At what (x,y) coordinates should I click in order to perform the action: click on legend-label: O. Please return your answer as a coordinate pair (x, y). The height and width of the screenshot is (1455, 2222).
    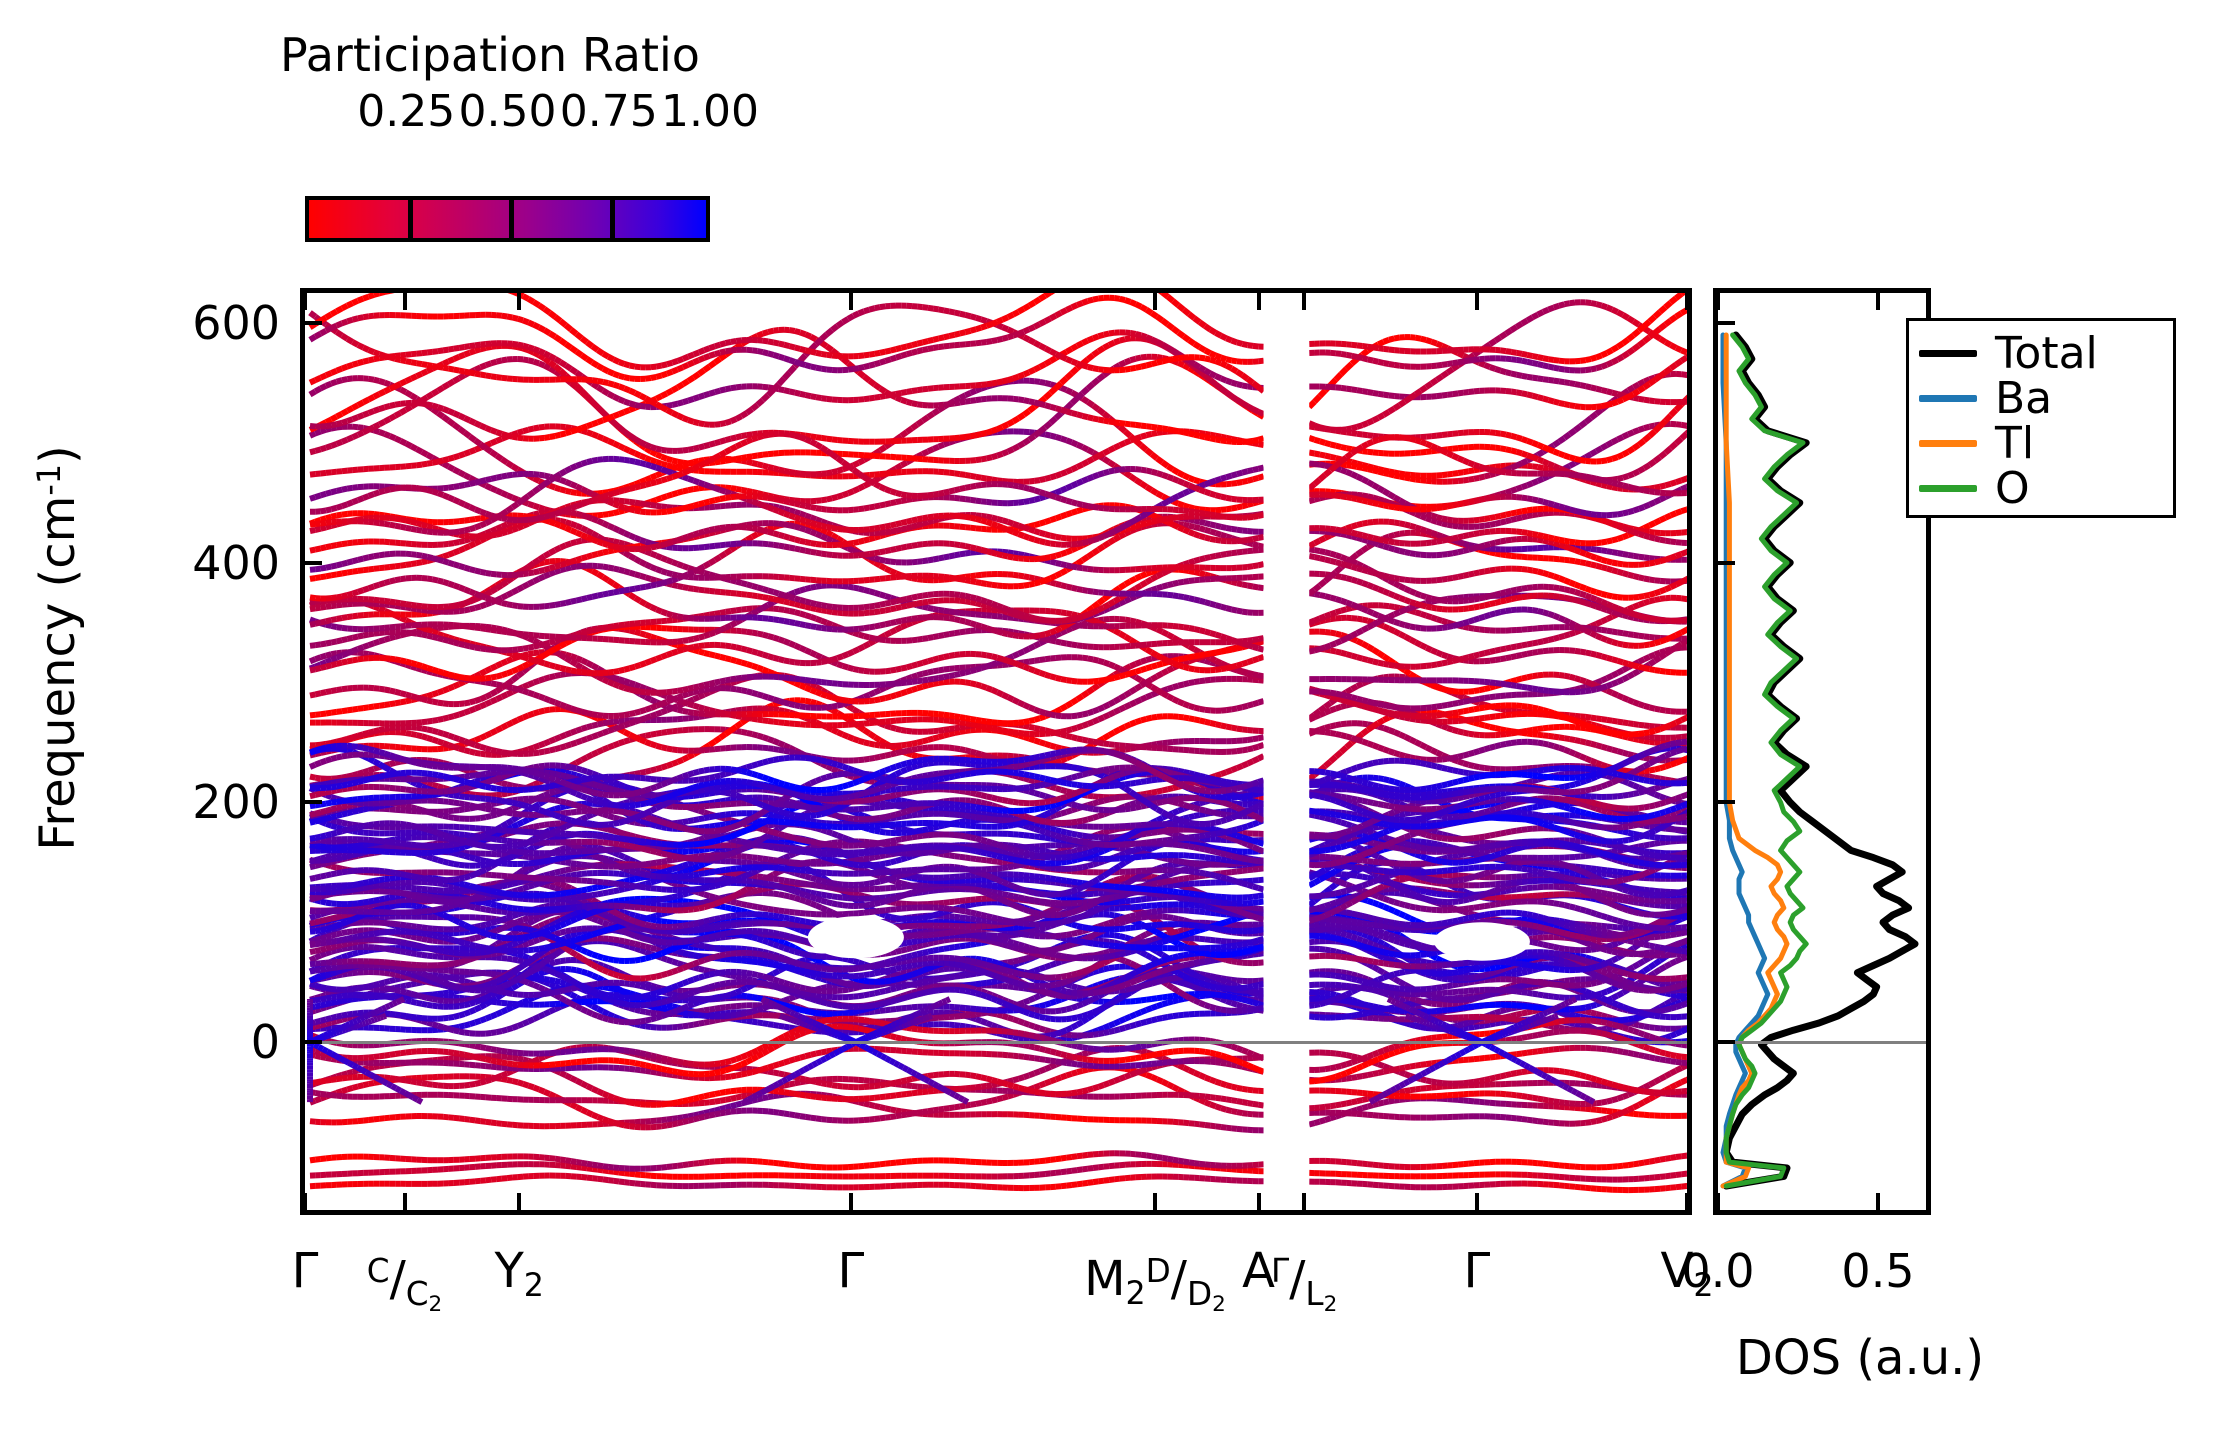
    Looking at the image, I should click on (2012, 488).